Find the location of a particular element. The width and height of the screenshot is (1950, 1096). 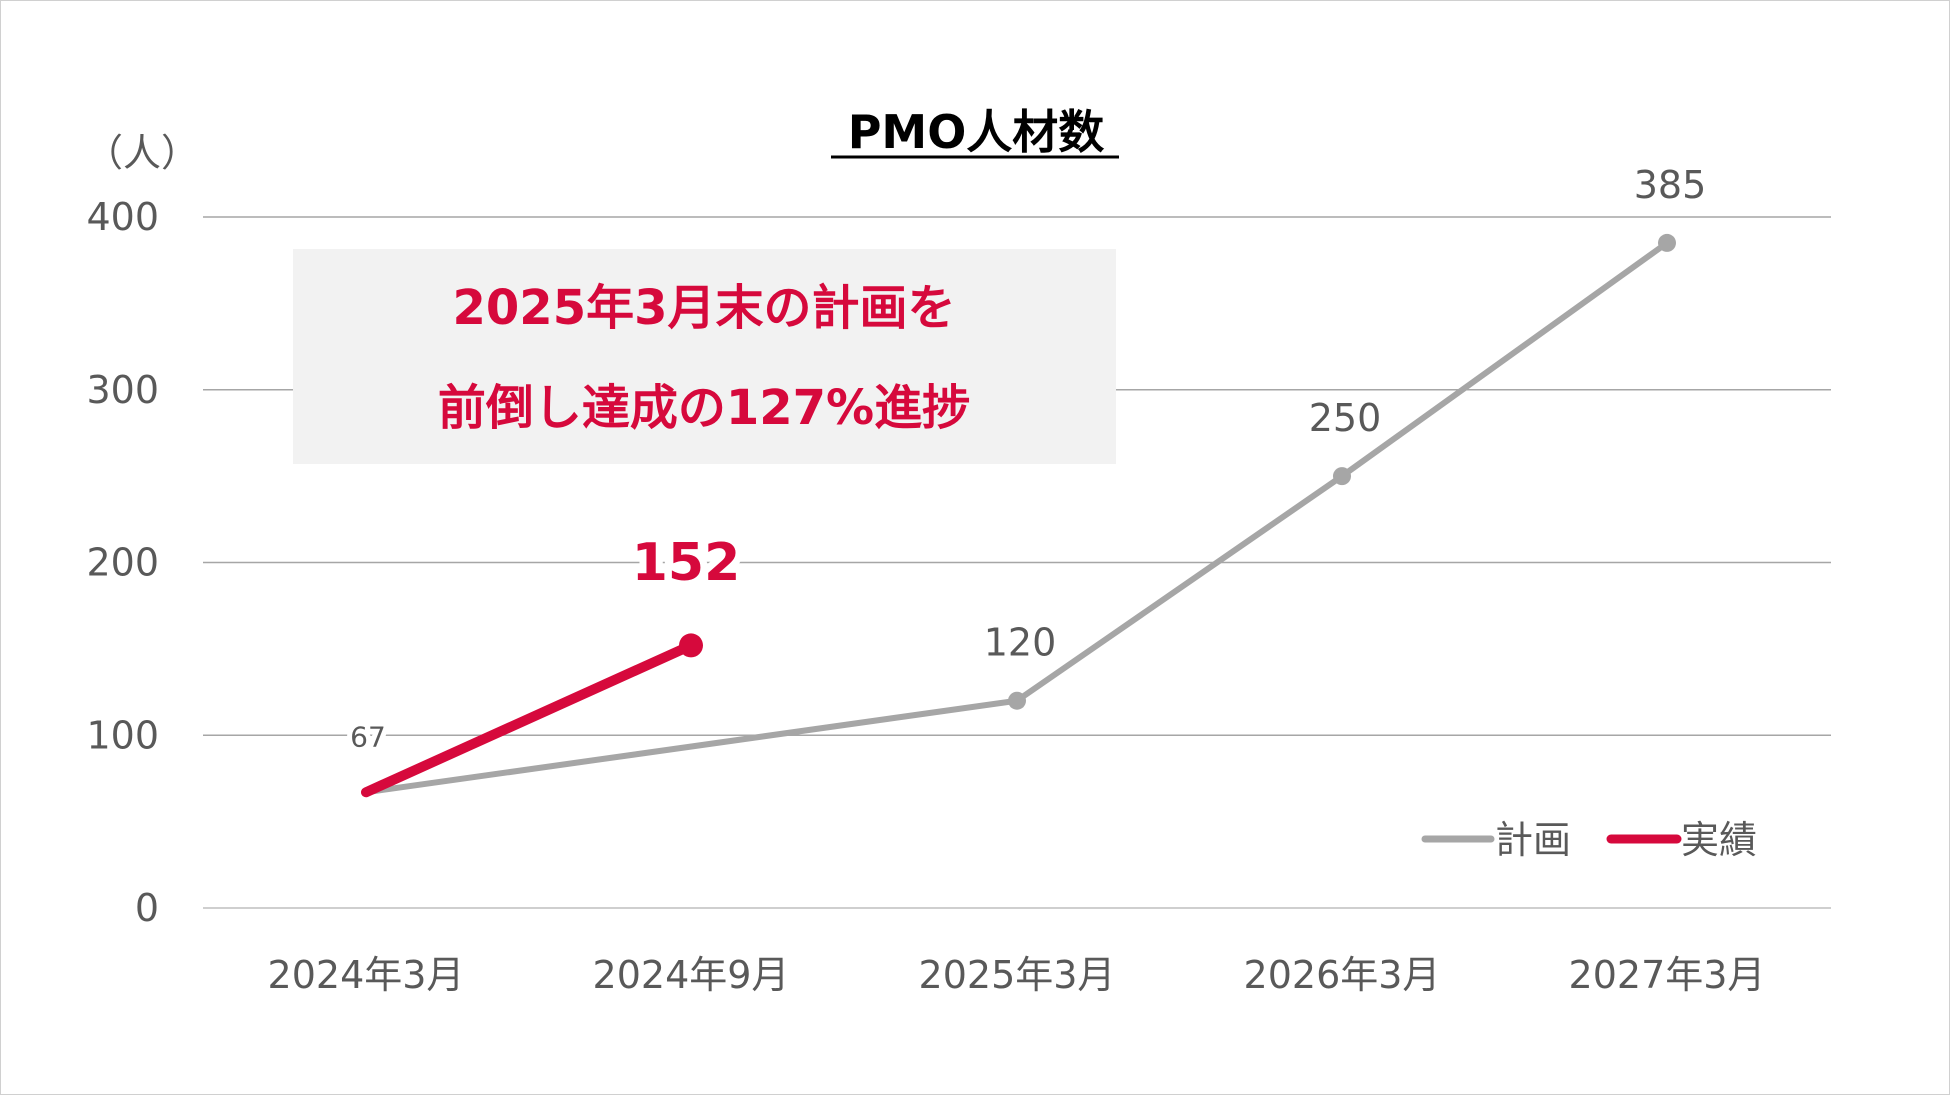

chart-title: PMO人材数 is located at coordinates (976, 132).